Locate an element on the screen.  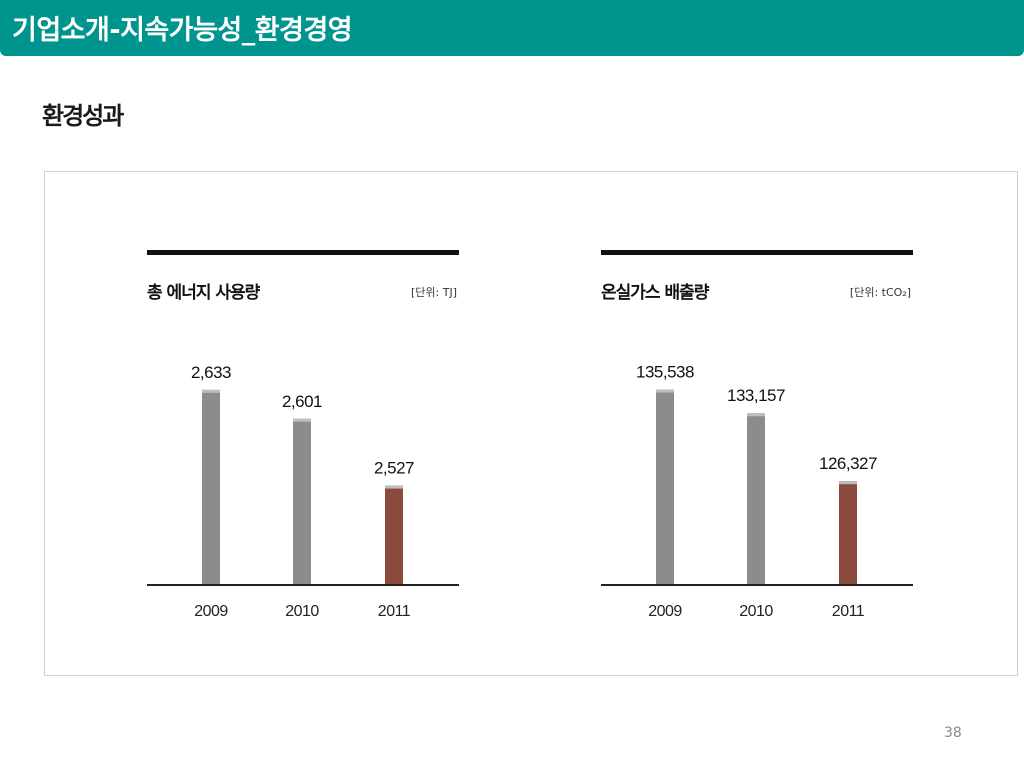
section-title: 환경성과 is located at coordinates (83, 116).